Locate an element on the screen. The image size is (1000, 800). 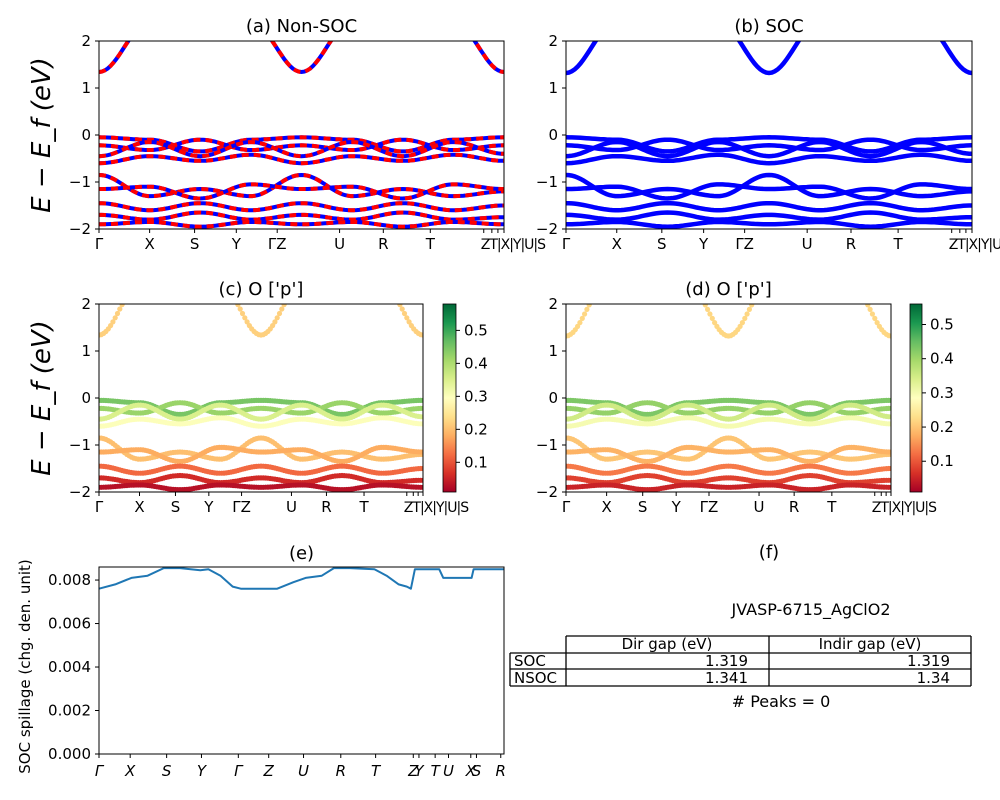
band-5-dash is located at coordinates (301, 185).